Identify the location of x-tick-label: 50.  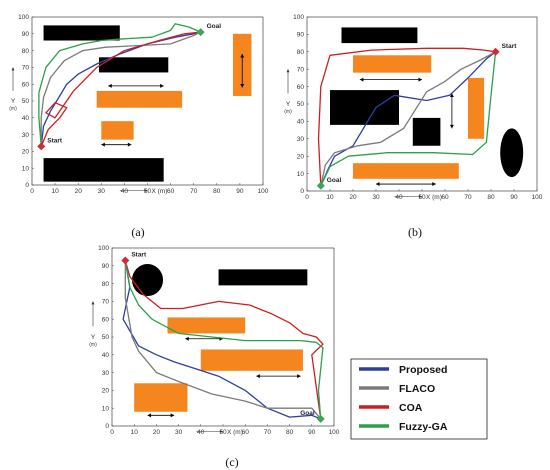
(148, 191).